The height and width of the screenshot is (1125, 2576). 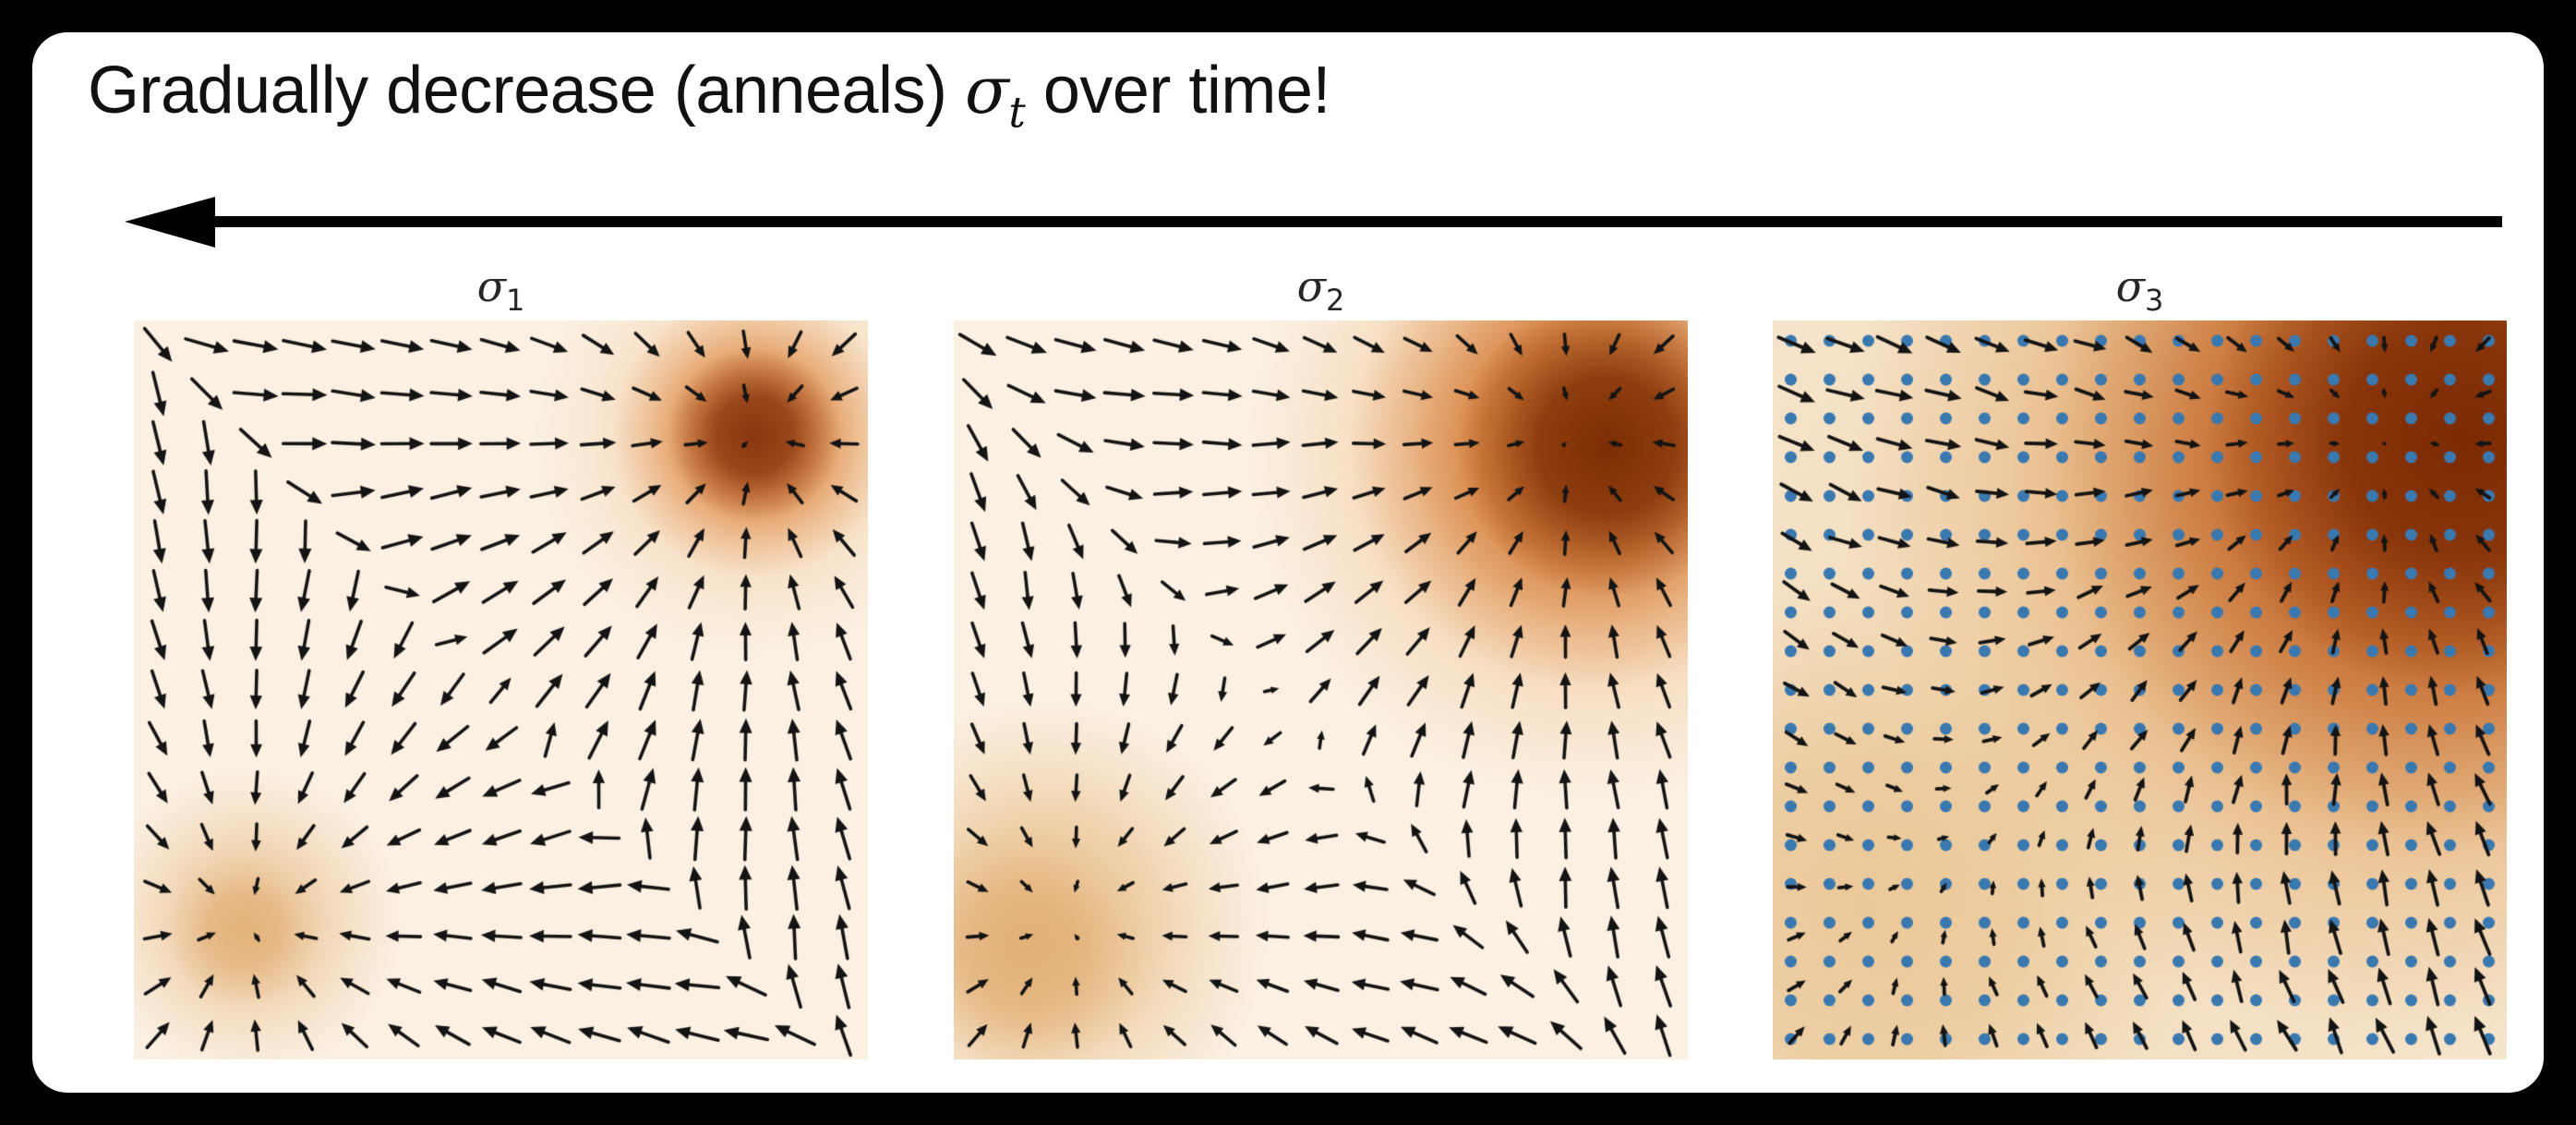 I want to click on sigma-1-subscript: 1, so click(x=515, y=301).